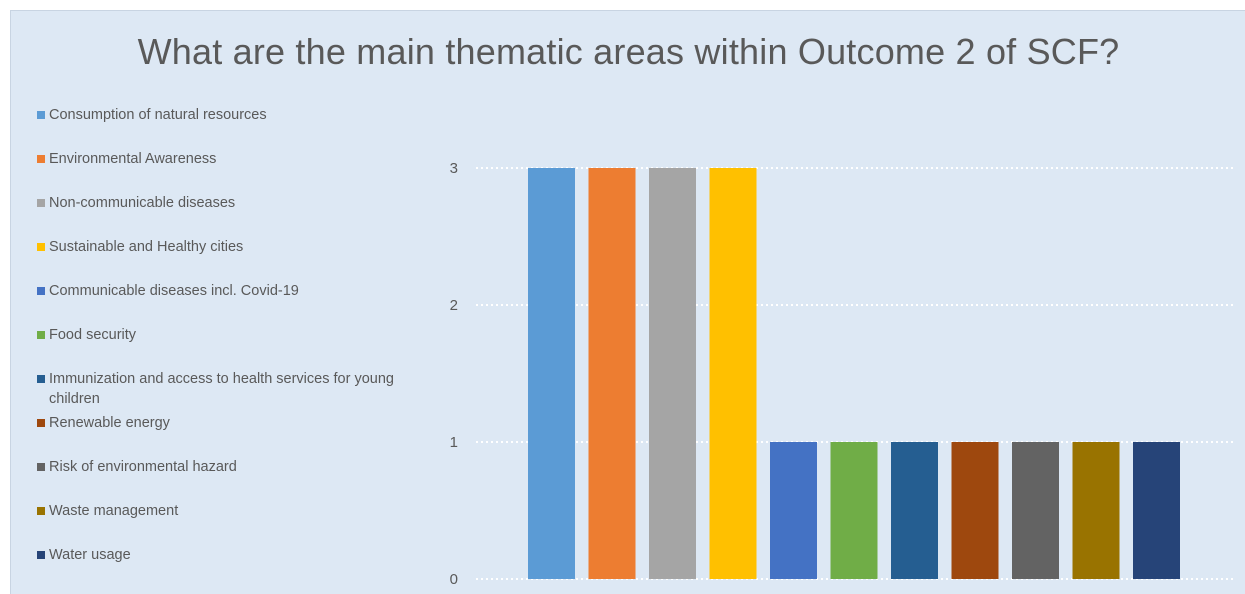  What do you see at coordinates (114, 511) in the screenshot?
I see `legend-label: Waste management` at bounding box center [114, 511].